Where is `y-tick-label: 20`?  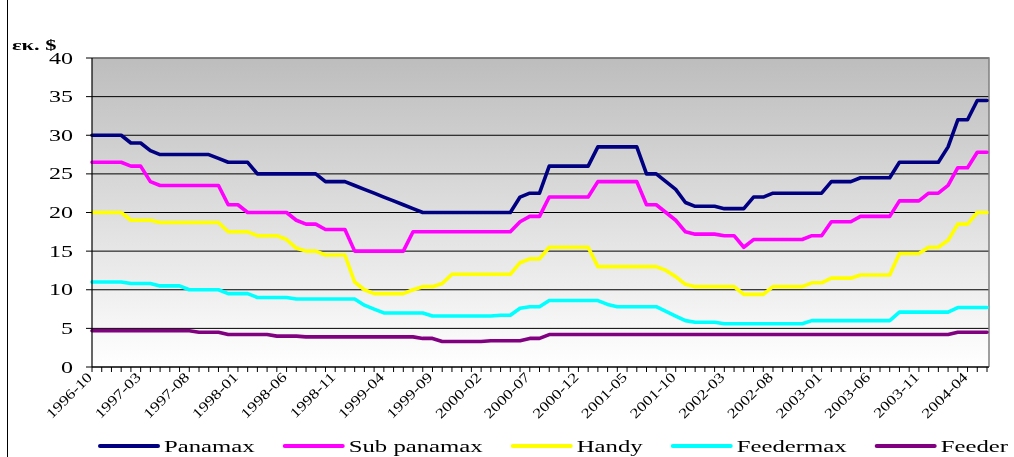 y-tick-label: 20 is located at coordinates (61, 212).